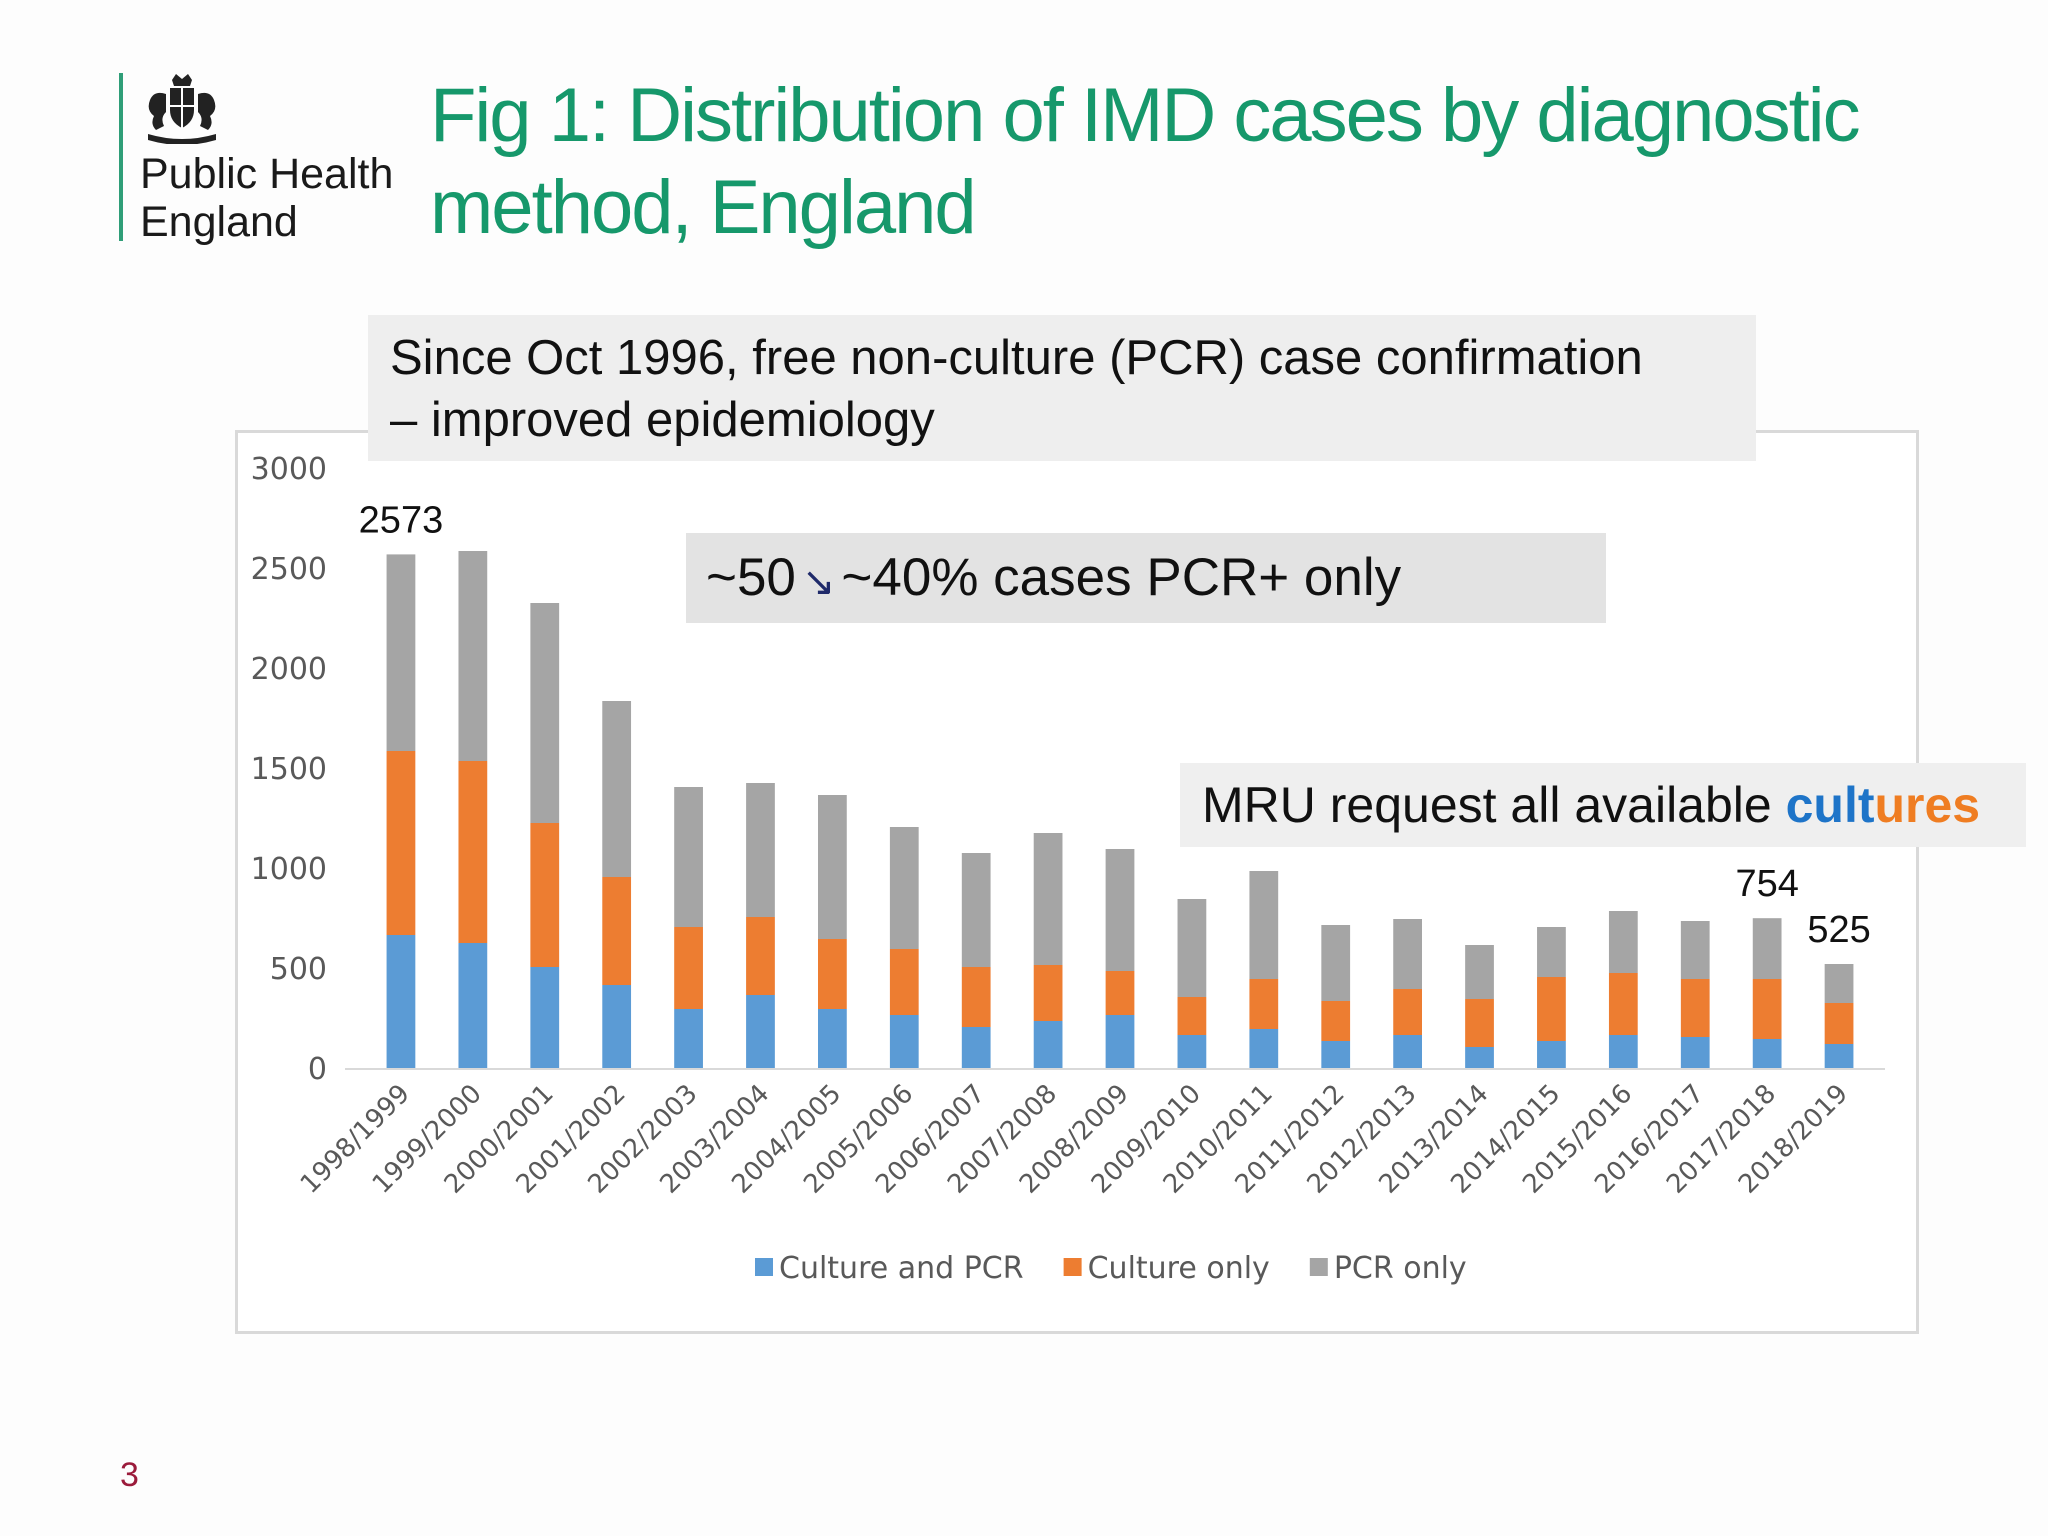 This screenshot has width=2048, height=1536. What do you see at coordinates (703, 207) in the screenshot?
I see `slide-title-line2: method, England` at bounding box center [703, 207].